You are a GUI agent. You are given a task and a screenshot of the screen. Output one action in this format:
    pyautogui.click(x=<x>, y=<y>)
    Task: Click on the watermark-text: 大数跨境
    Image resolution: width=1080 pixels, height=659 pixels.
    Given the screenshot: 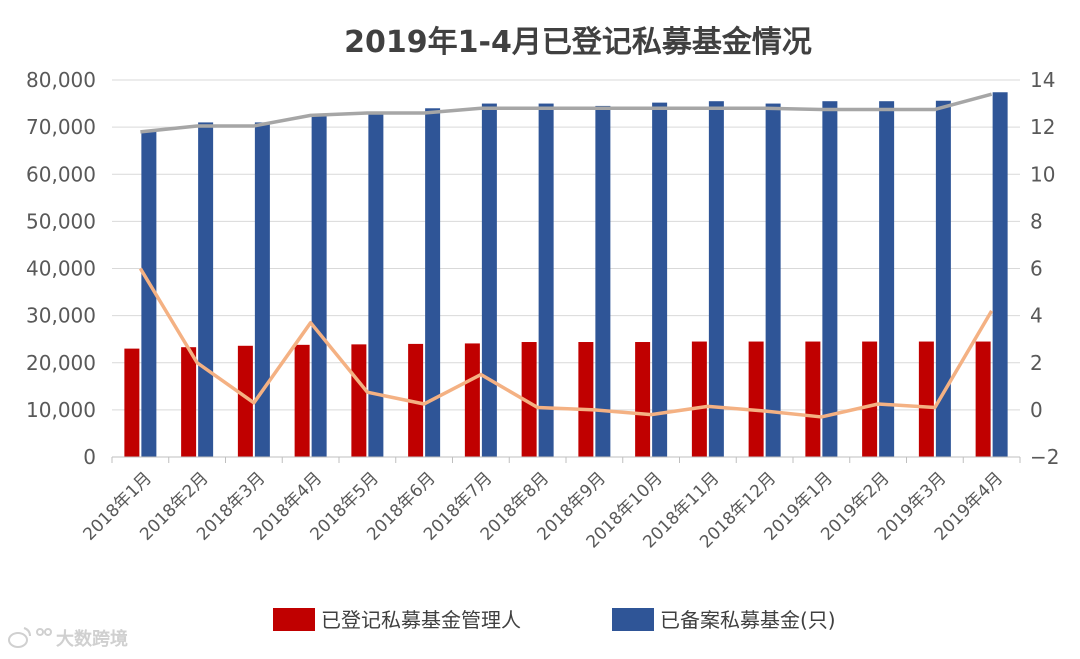 What is the action you would take?
    pyautogui.click(x=92, y=639)
    